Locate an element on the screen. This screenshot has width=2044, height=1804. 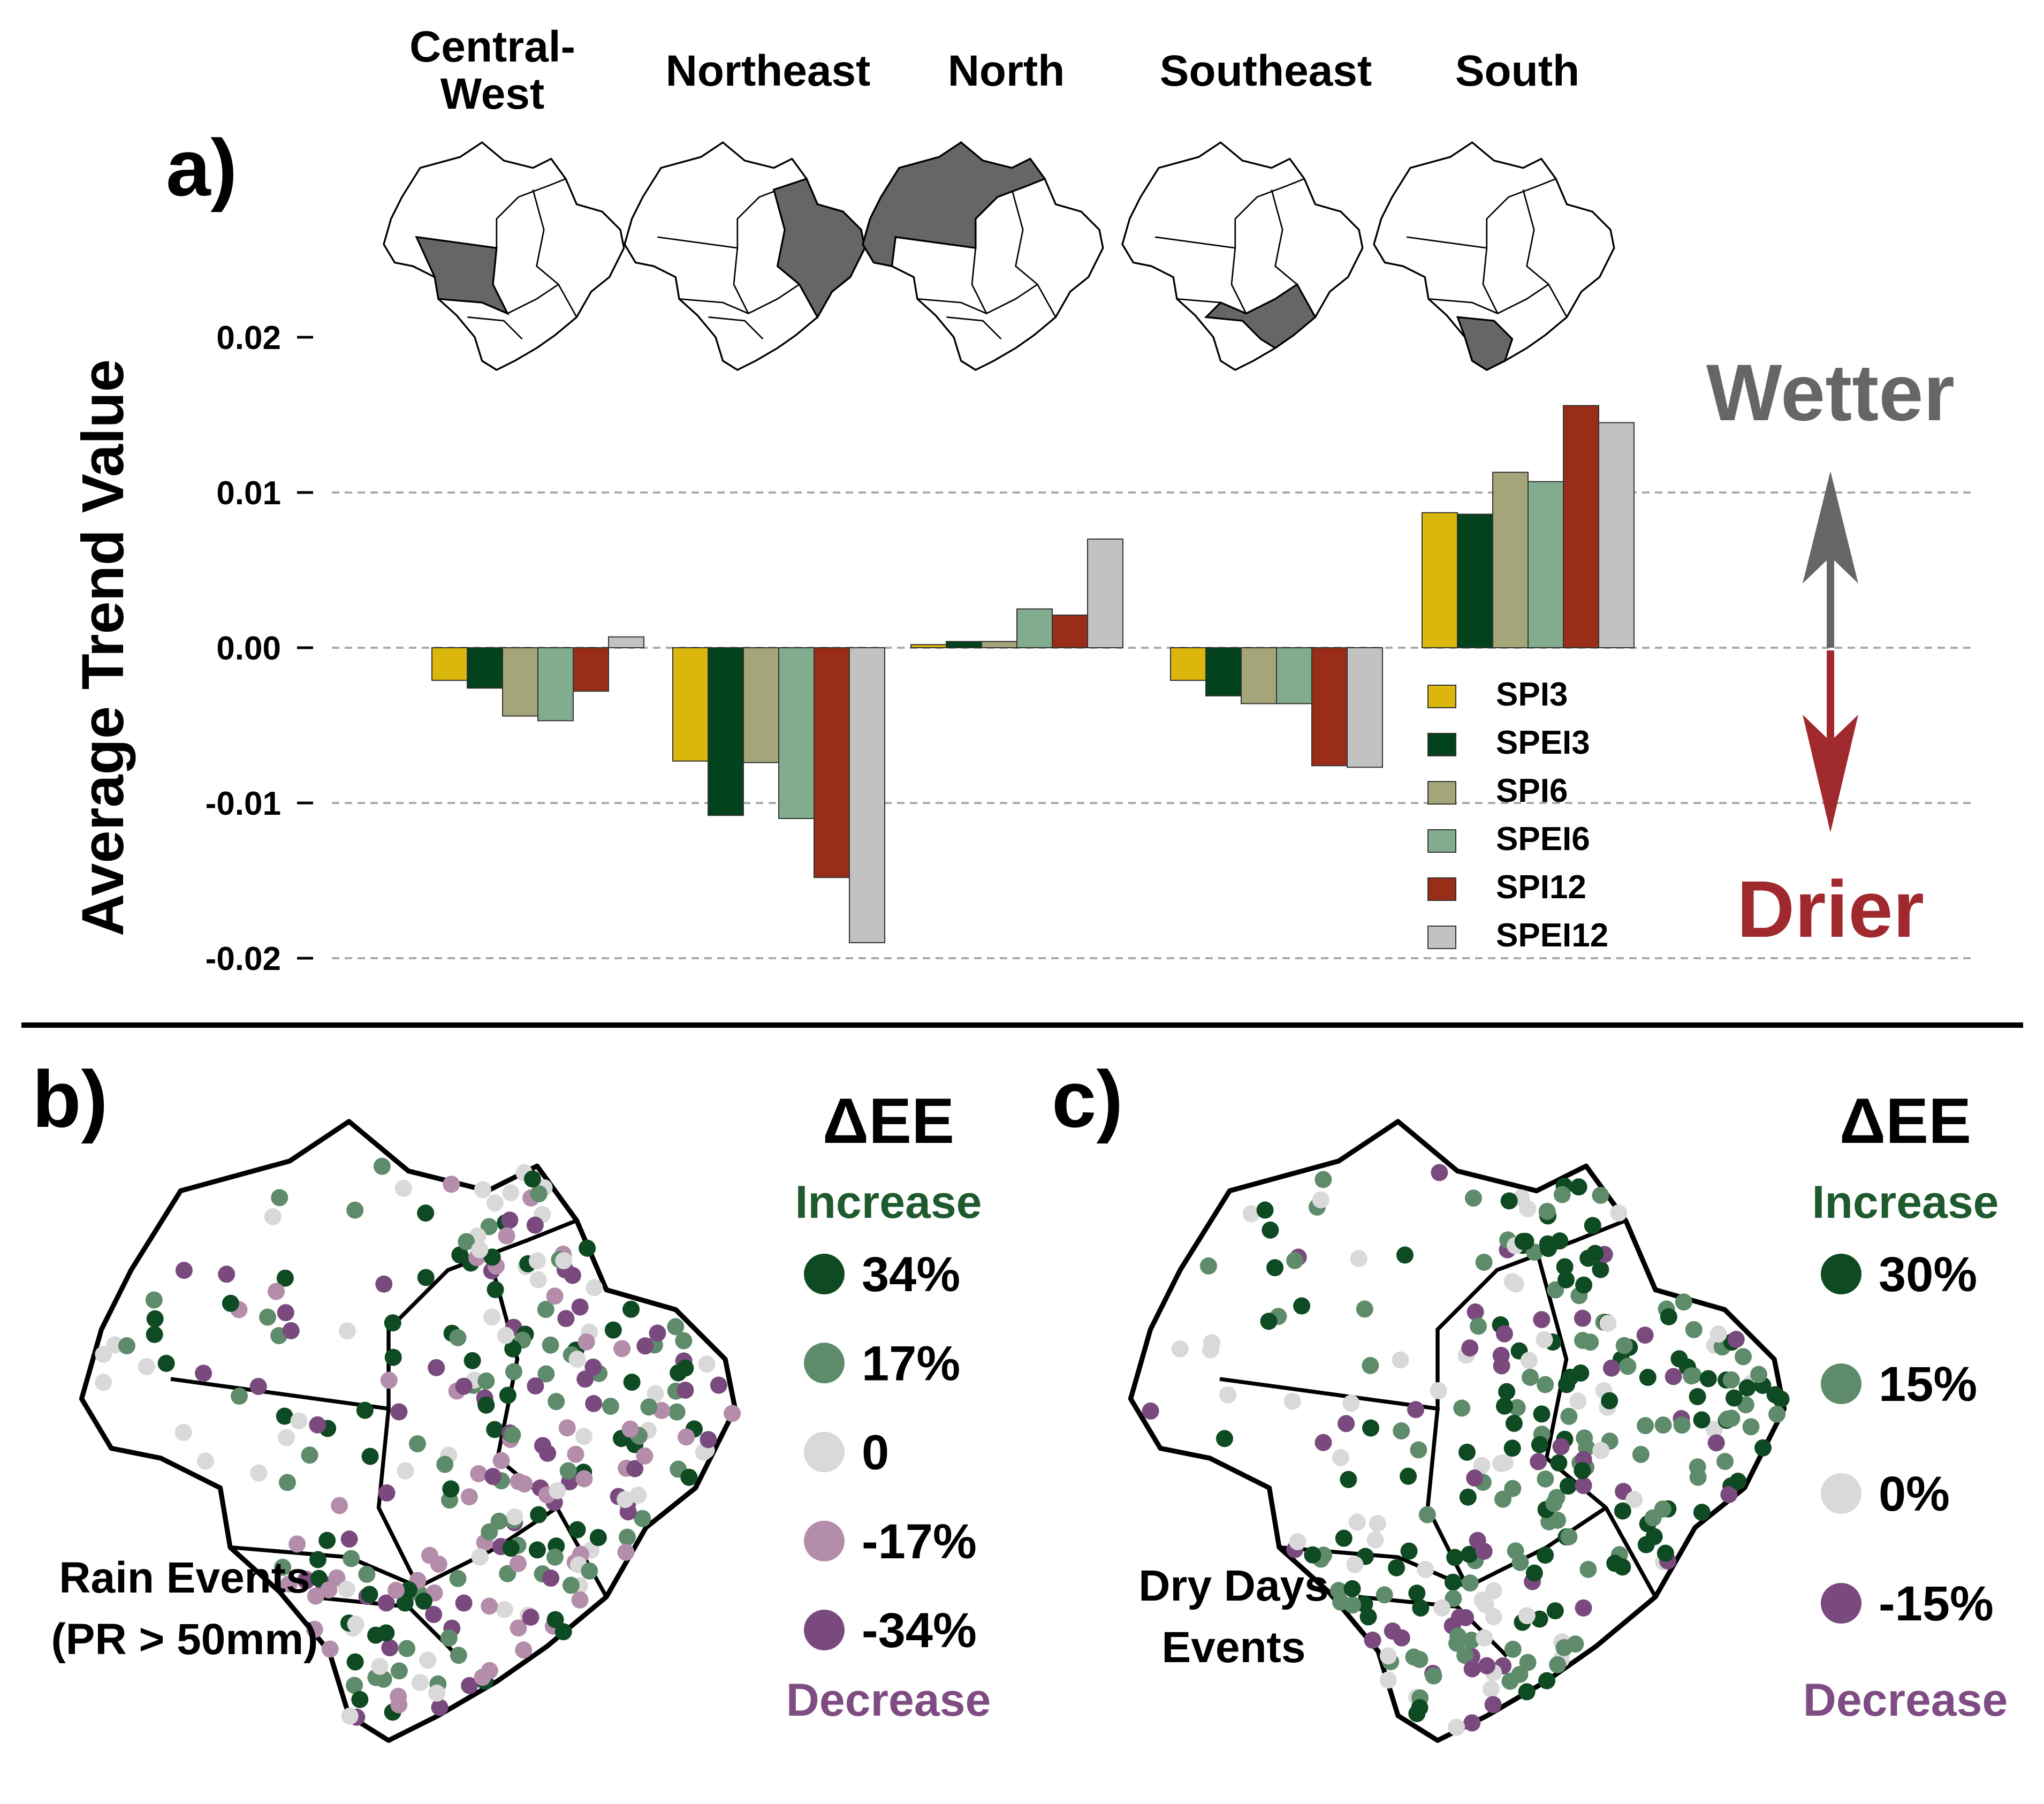
direction-indicator: Wetter Drier is located at coordinates (1830, 650).